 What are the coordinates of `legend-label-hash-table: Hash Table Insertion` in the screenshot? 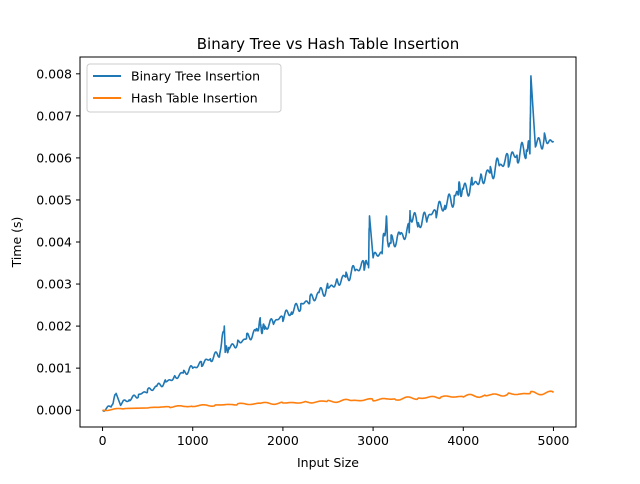 It's located at (194, 98).